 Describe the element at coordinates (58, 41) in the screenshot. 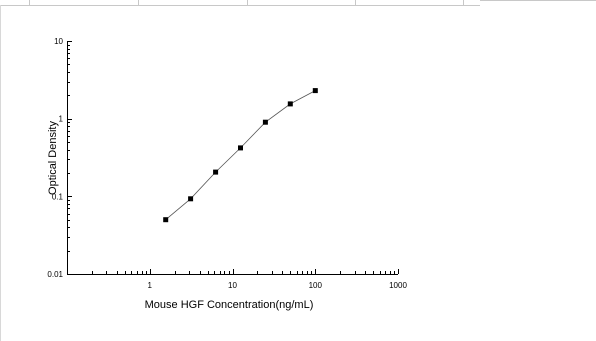

I see `y-tick-label: 10` at that location.